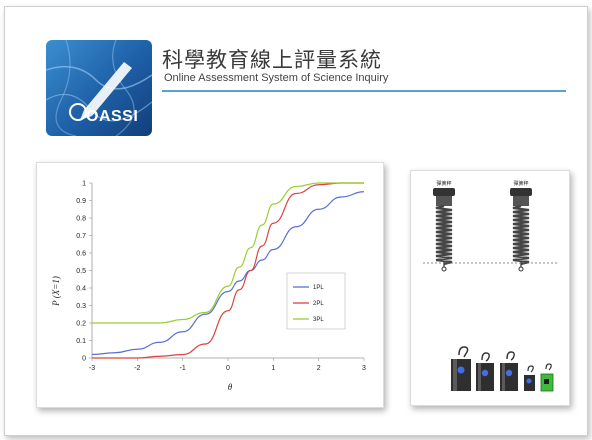 Image resolution: width=592 pixels, height=440 pixels. What do you see at coordinates (81, 219) in the screenshot?
I see `y-tick-label: 0.8` at bounding box center [81, 219].